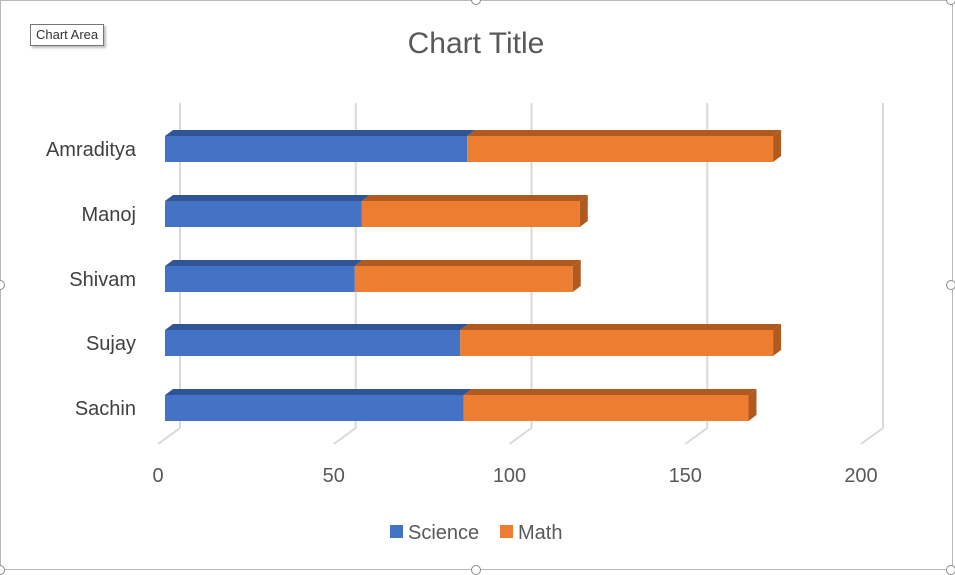 This screenshot has height=575, width=955. I want to click on bar-math-shivam, so click(463, 279).